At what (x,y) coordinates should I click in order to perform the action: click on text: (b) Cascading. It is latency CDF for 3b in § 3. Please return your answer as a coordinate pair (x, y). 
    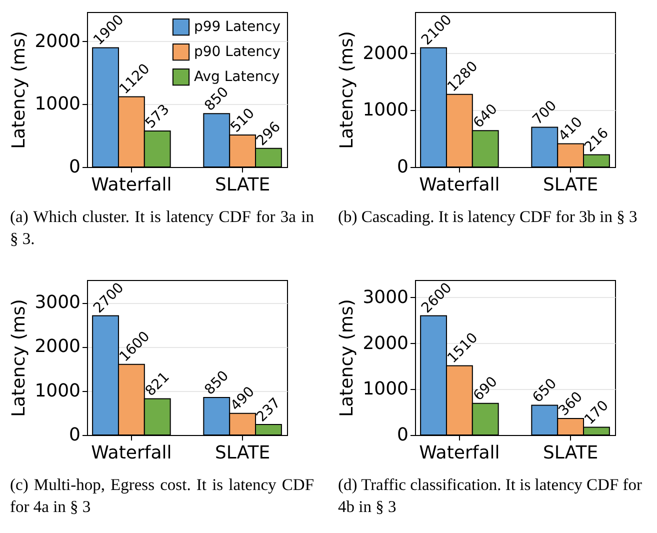
    Looking at the image, I should click on (488, 217).